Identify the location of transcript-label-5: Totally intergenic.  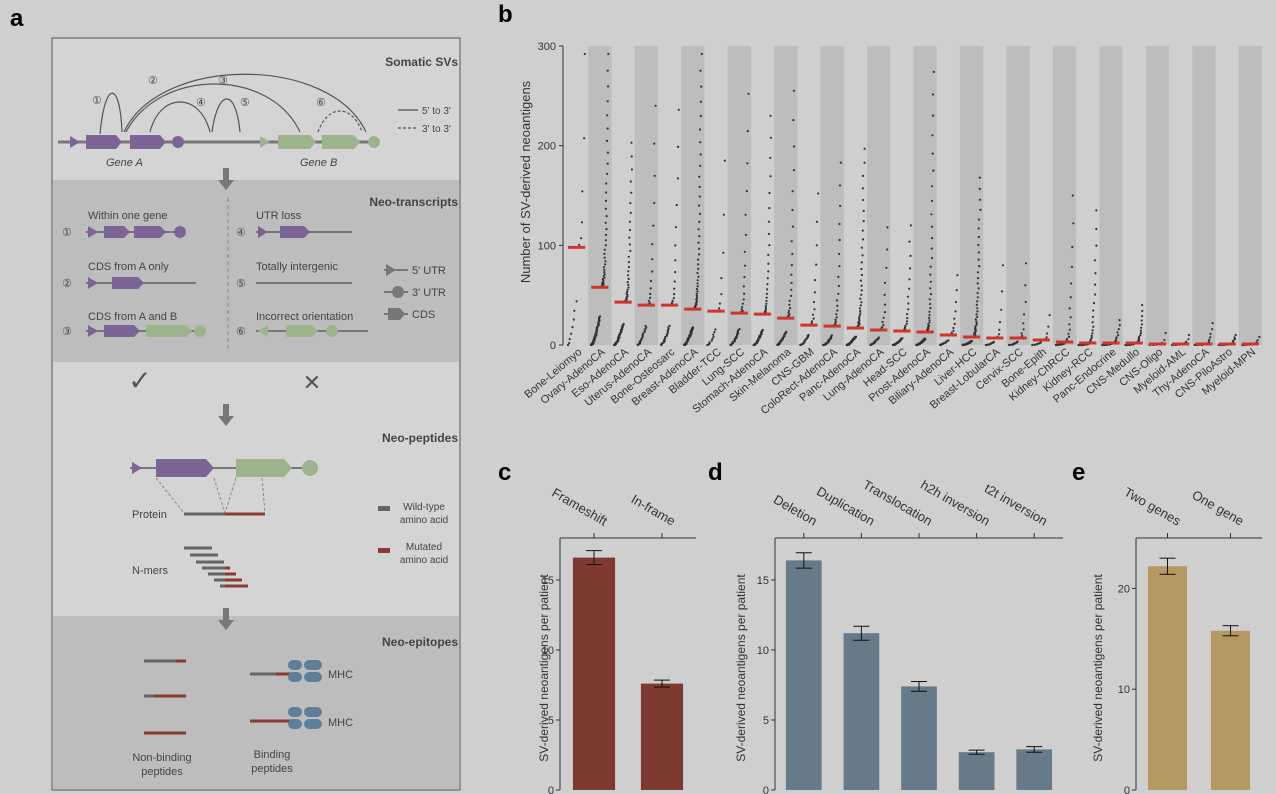
(297, 267).